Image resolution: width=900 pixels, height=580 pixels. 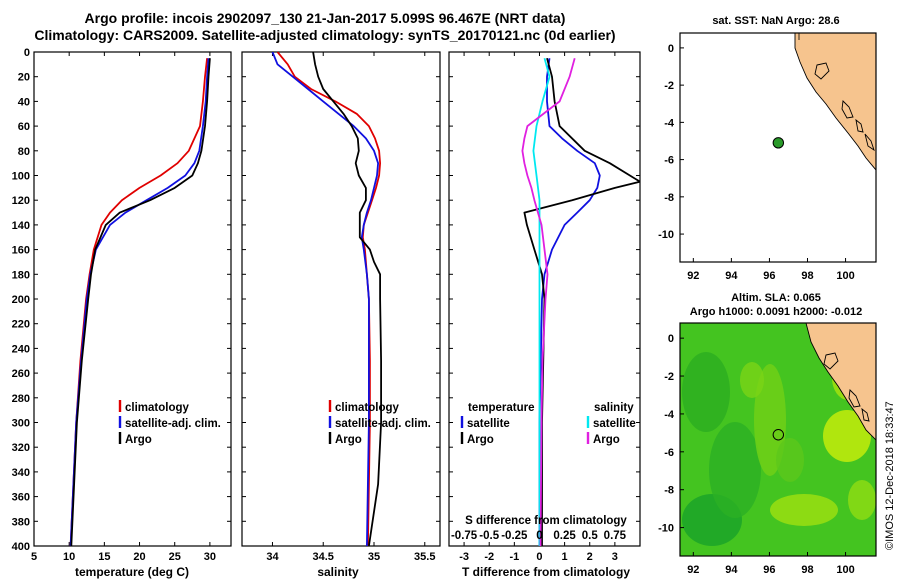 I want to click on sst-map-frame, so click(x=778, y=147).